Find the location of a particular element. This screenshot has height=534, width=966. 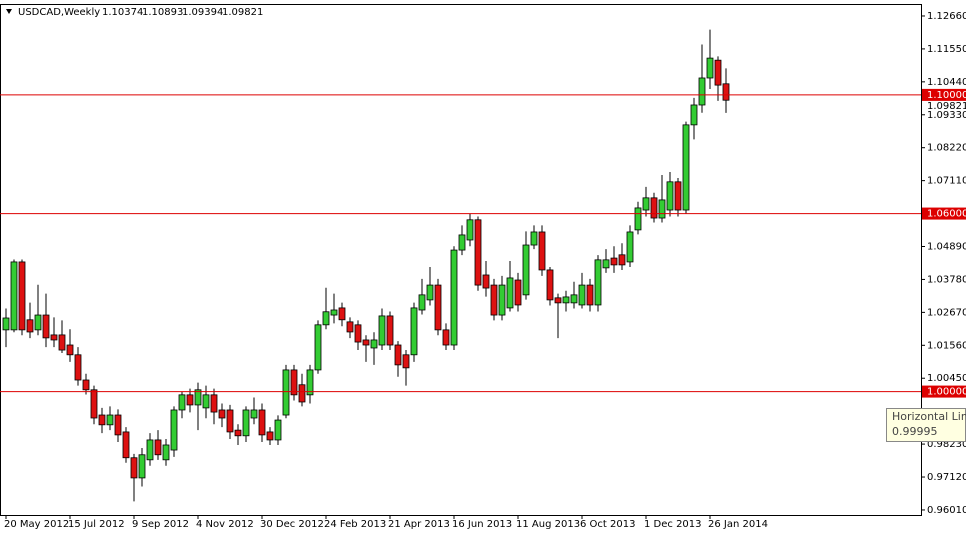

x-tick-label: 15 Jul 2012 is located at coordinates (96, 524).